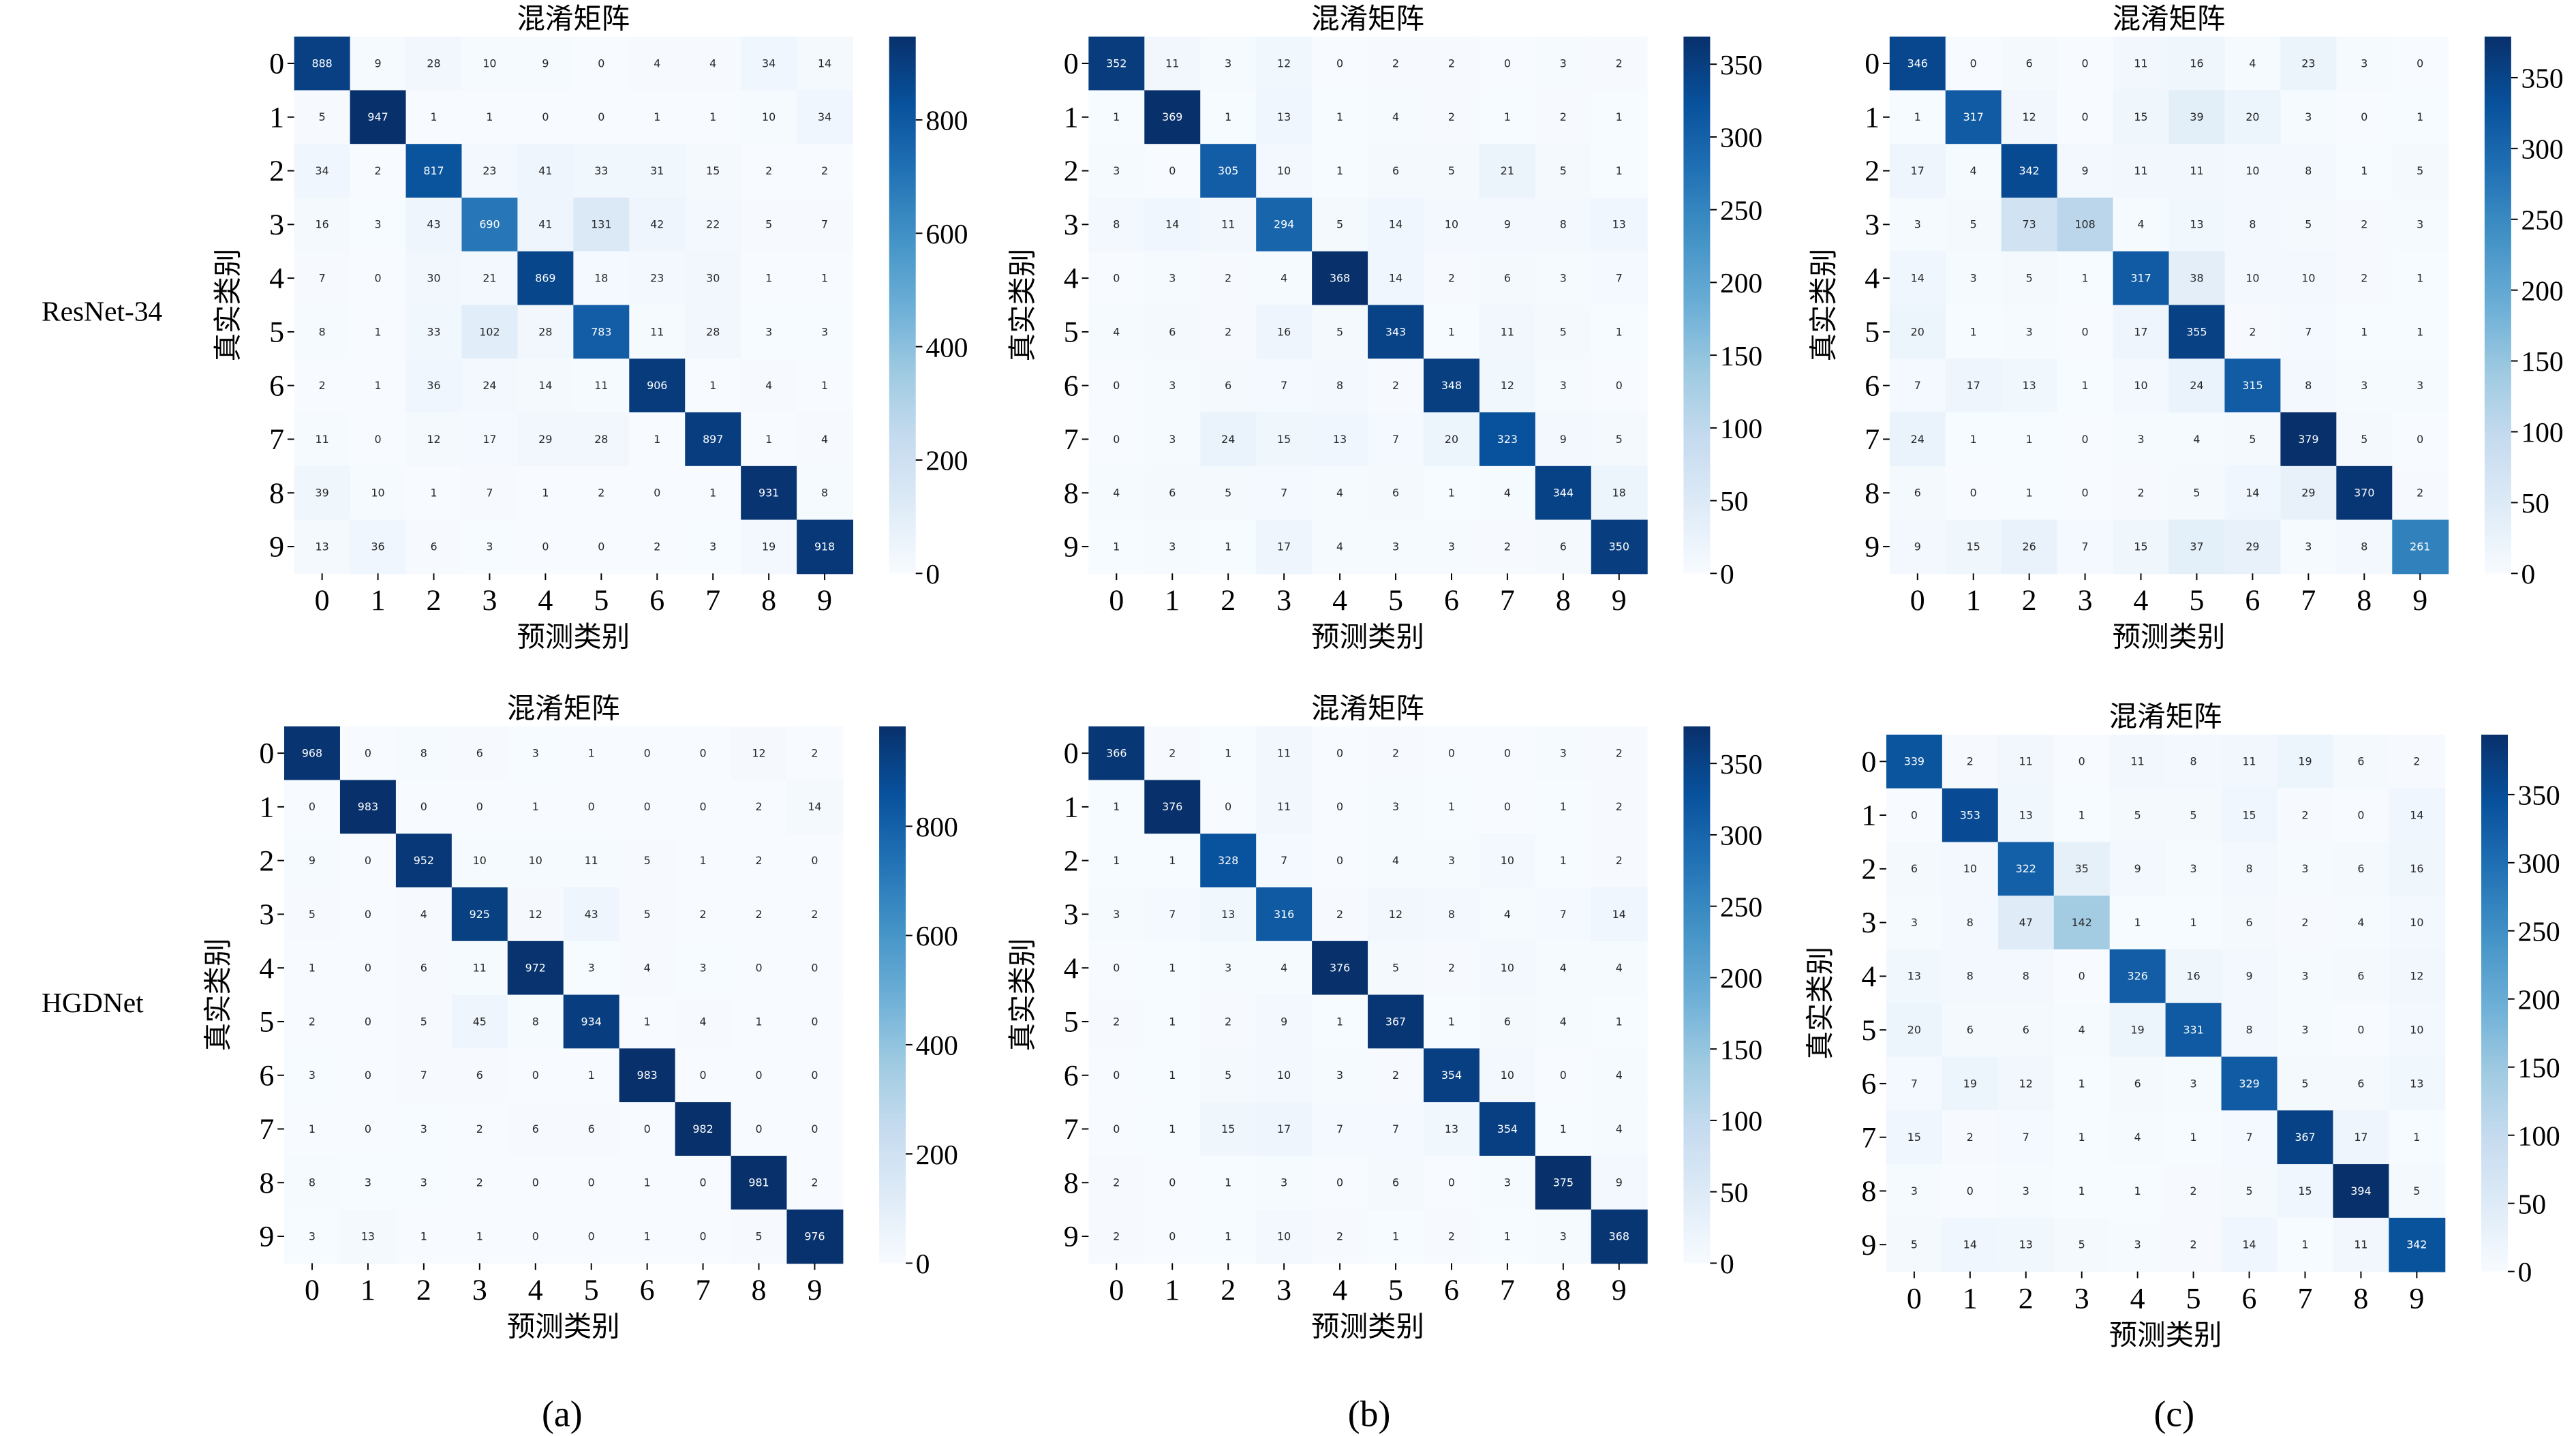 The height and width of the screenshot is (1436, 2576). I want to click on cell-value-label: 11, so click(1228, 225).